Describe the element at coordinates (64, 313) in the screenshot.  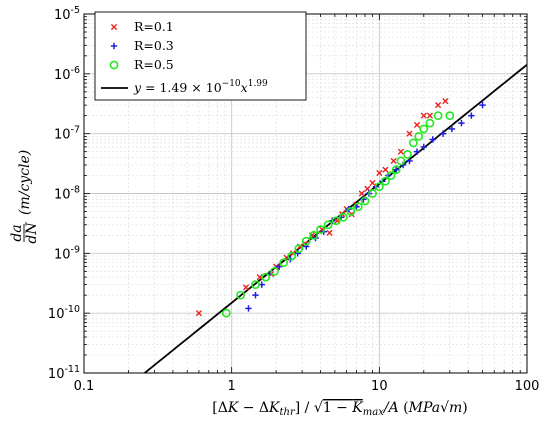
I see `y-tick-label: 10⁻¹⁰` at that location.